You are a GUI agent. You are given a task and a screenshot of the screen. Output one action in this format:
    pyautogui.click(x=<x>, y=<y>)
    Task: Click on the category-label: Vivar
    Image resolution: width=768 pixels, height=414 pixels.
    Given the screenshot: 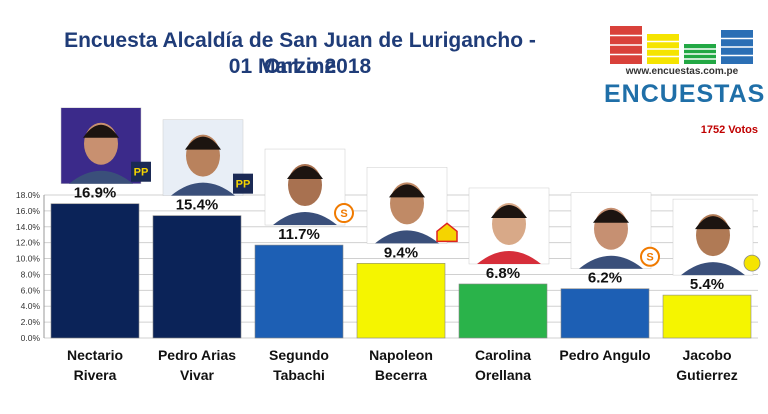 What is the action you would take?
    pyautogui.click(x=197, y=375)
    